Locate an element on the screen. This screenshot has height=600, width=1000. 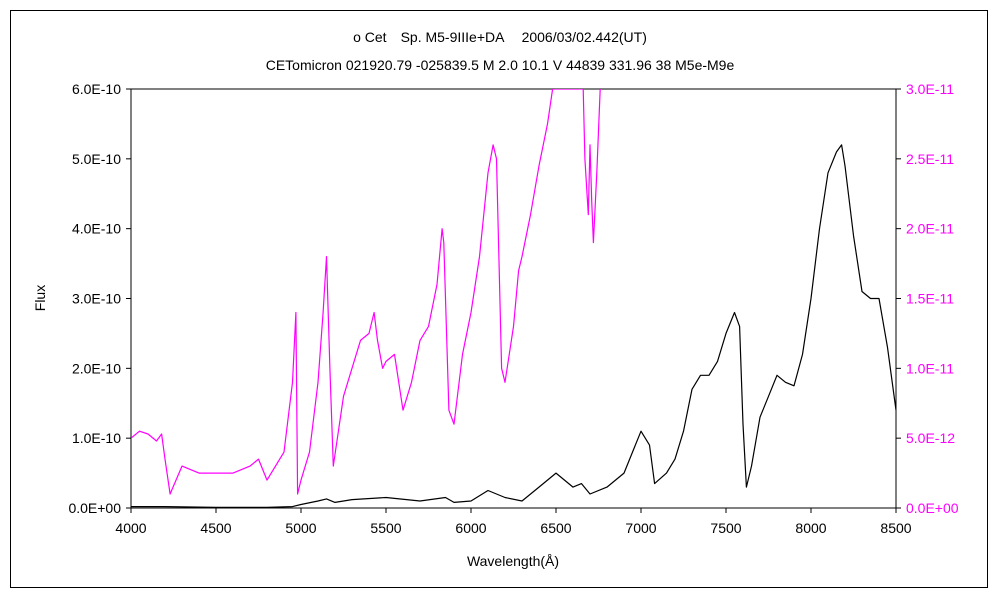
y-axis-label: Flux is located at coordinates (40, 298).